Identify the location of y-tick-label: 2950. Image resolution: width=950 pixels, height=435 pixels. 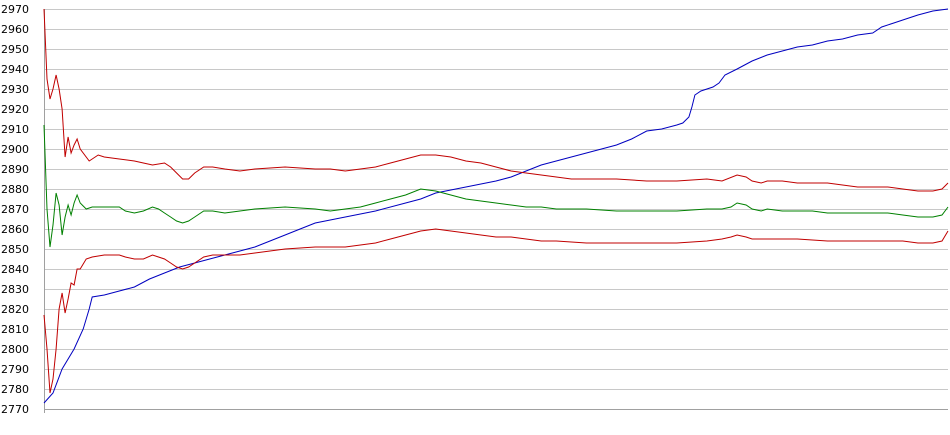
(15, 49).